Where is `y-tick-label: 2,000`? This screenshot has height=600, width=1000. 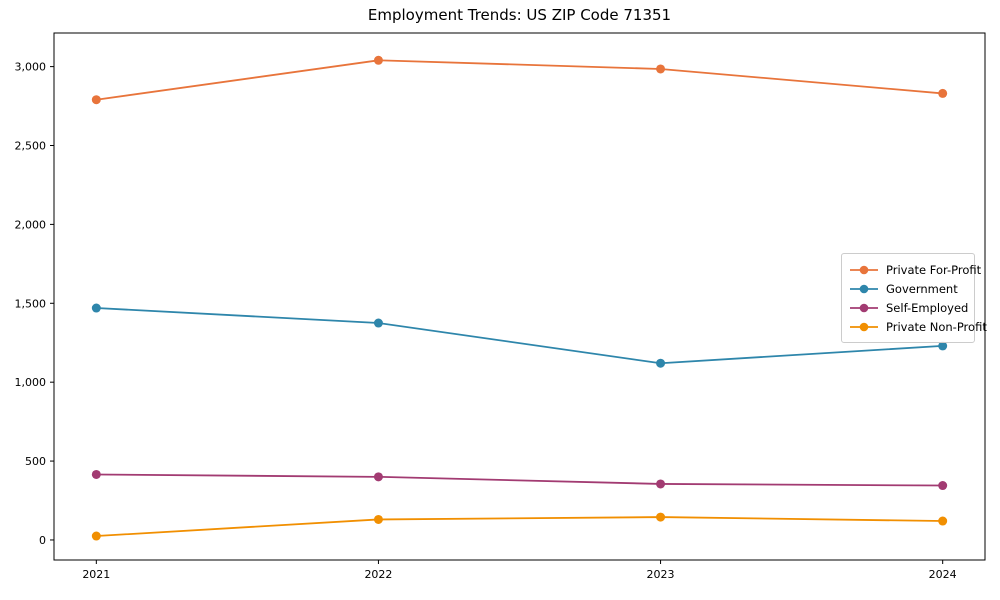
y-tick-label: 2,000 is located at coordinates (31, 224).